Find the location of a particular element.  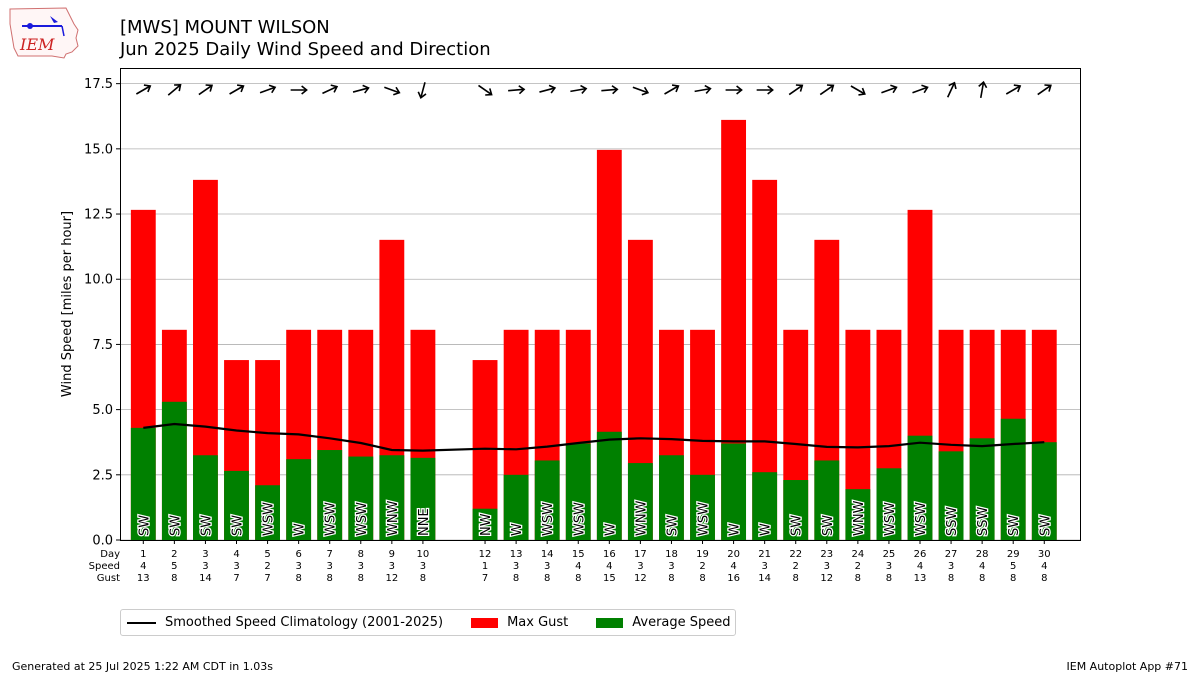

direction-arrows is located at coordinates (593, 89).